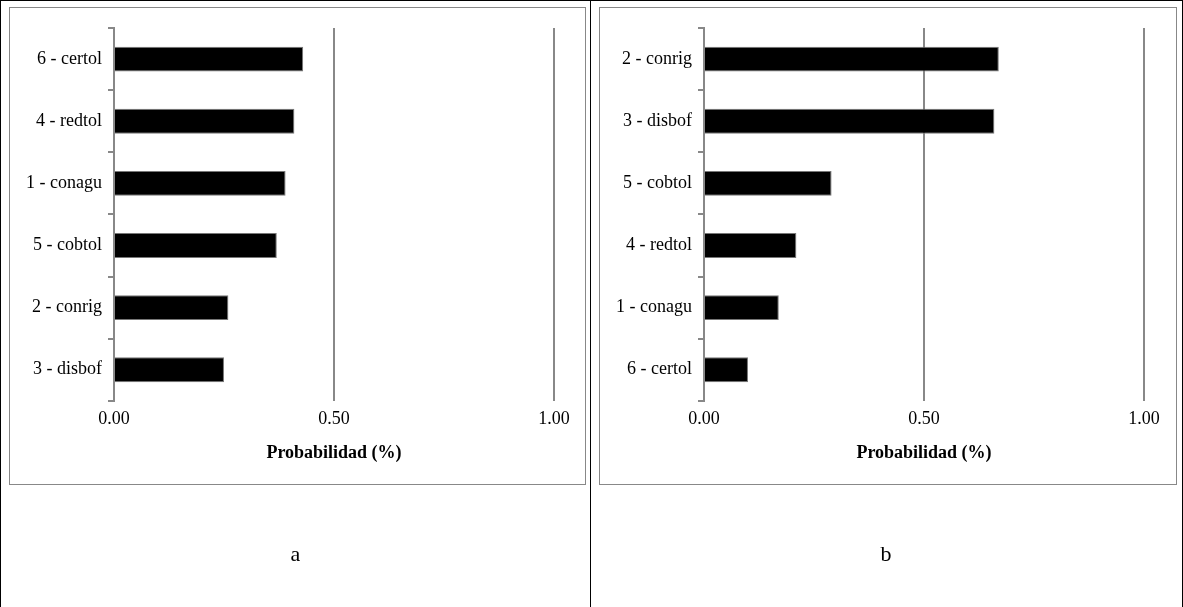  What do you see at coordinates (295, 554) in the screenshot?
I see `text: a` at bounding box center [295, 554].